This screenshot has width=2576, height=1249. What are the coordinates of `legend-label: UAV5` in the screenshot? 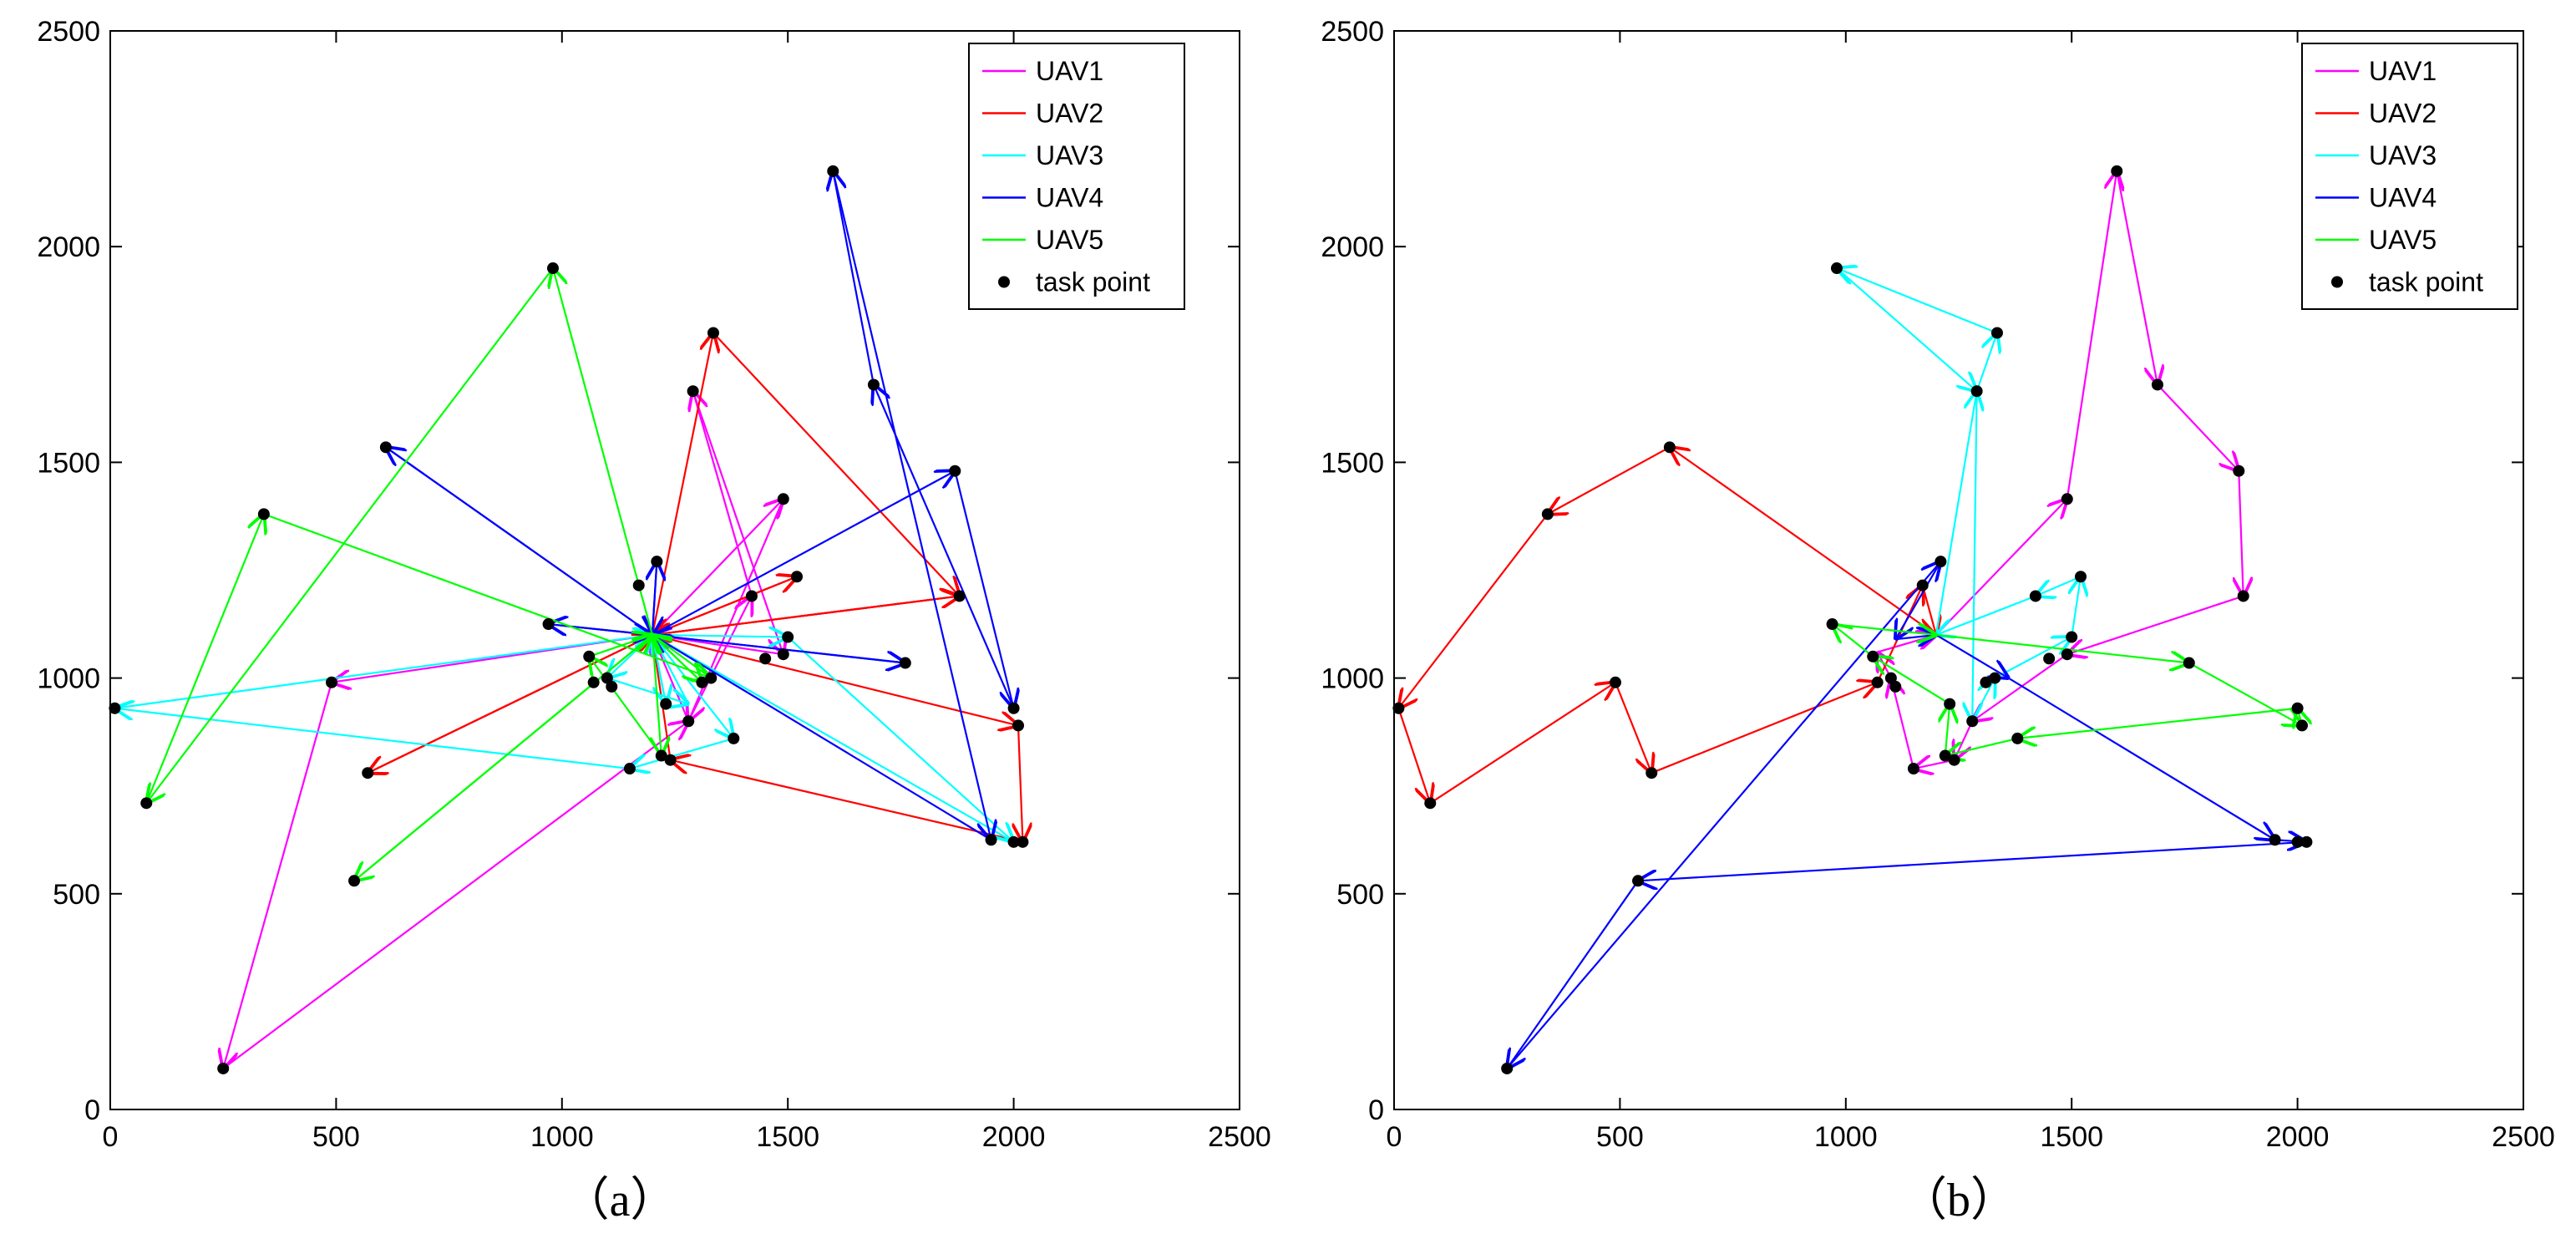 It's located at (1069, 240).